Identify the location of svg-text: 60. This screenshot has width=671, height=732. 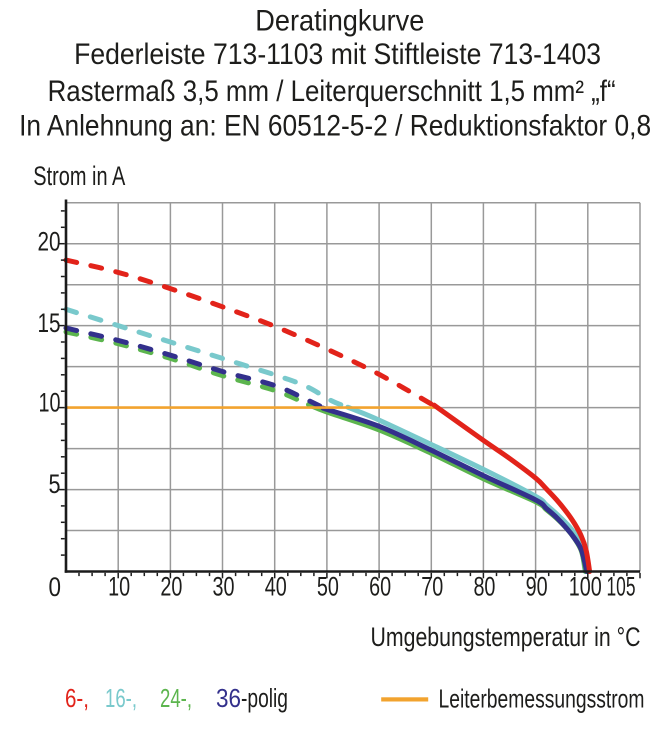
(380, 587).